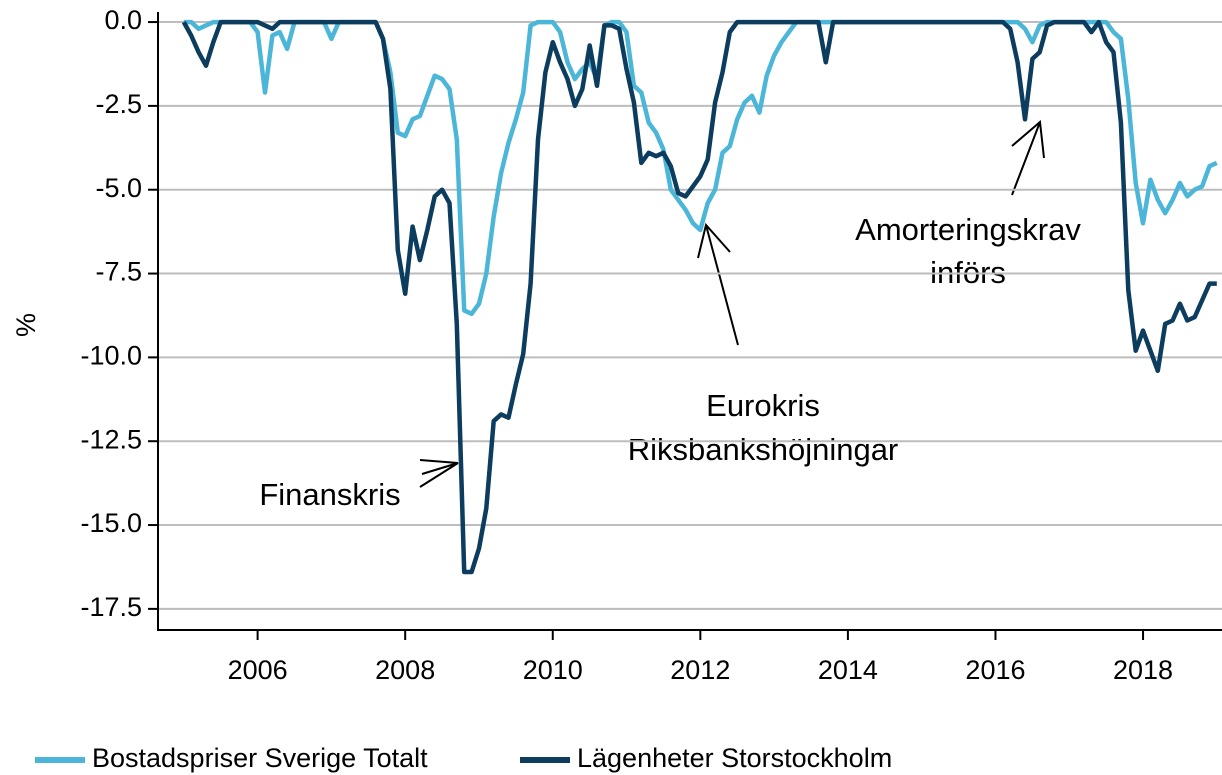 This screenshot has height=775, width=1222. I want to click on y-tick-label: -15.0, so click(111, 523).